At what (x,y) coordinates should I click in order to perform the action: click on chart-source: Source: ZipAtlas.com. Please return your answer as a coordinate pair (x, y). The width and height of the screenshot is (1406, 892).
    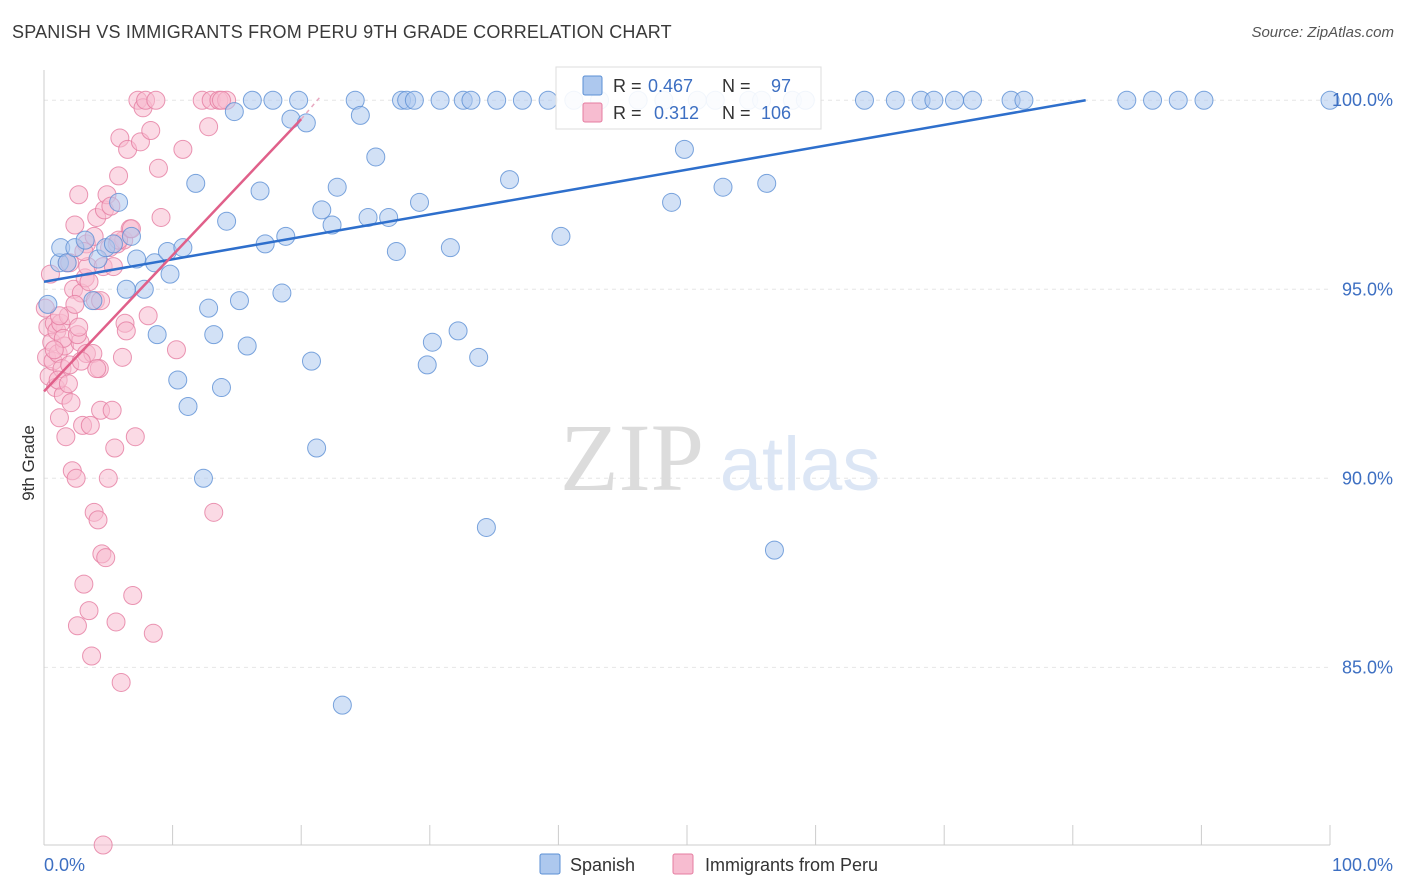
    Looking at the image, I should click on (1322, 32).